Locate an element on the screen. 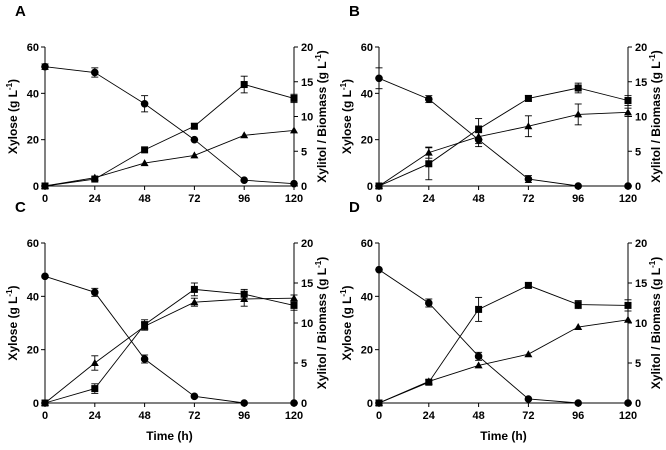  series-square is located at coordinates (169, 344).